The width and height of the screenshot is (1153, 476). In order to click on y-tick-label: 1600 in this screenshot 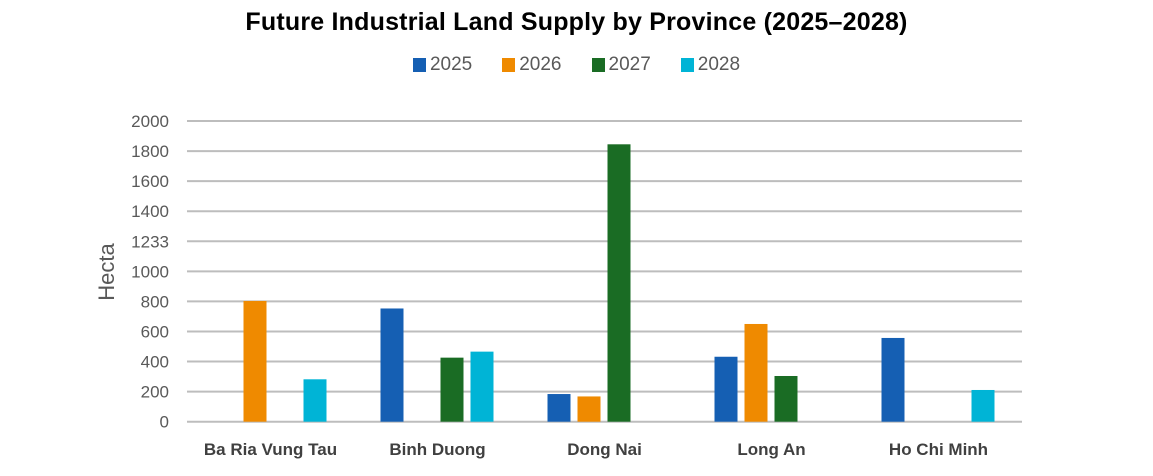, I will do `click(150, 181)`.